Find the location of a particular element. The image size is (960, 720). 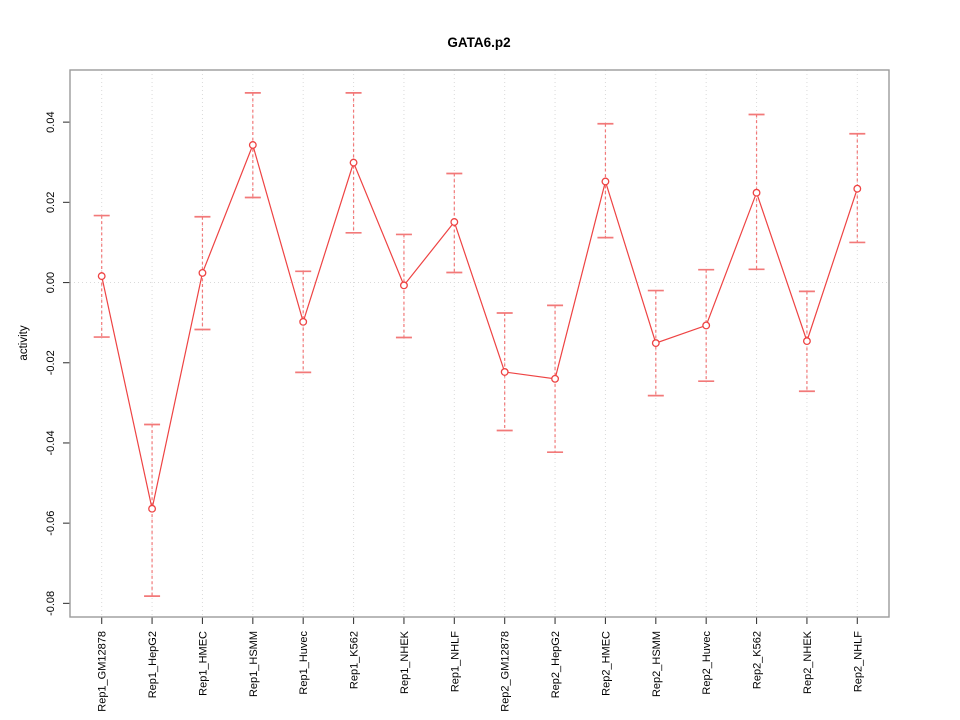

x-axis-tick-label: Rep2_GM12878 is located at coordinates (506, 671).